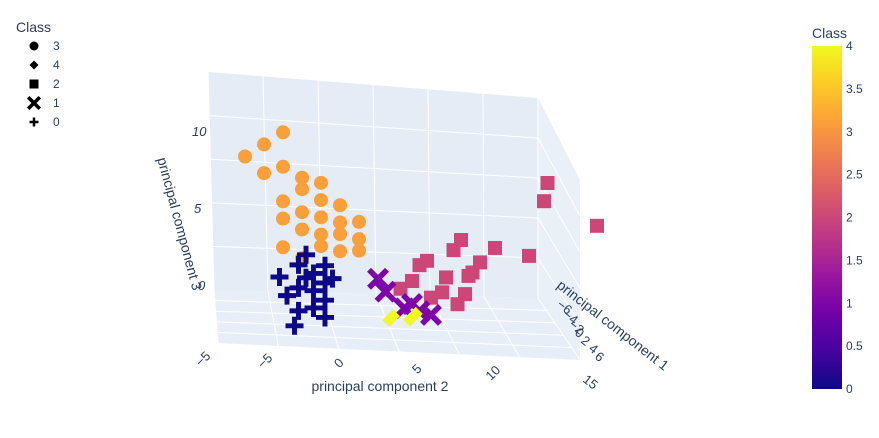  Describe the element at coordinates (854, 217) in the screenshot. I see `colorbar-ticks: 4 3.5 3 2.5 2 1.5 1 0.5 0` at that location.